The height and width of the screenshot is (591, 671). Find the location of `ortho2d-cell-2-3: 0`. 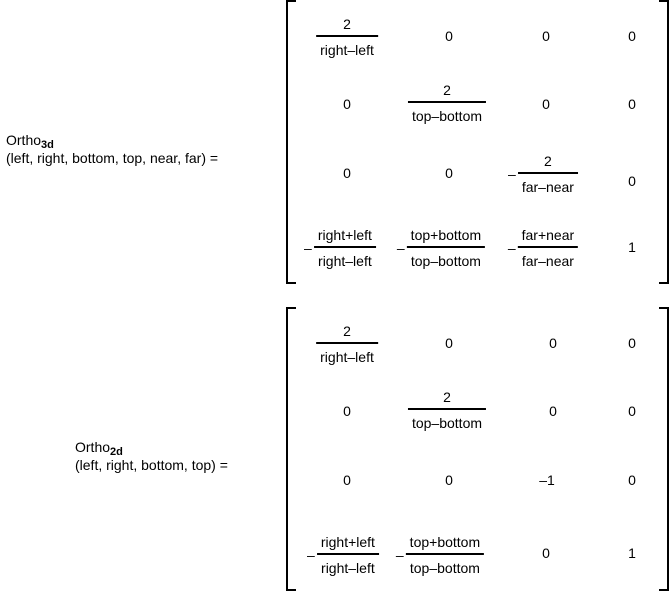

ortho2d-cell-2-3: 0 is located at coordinates (553, 411).